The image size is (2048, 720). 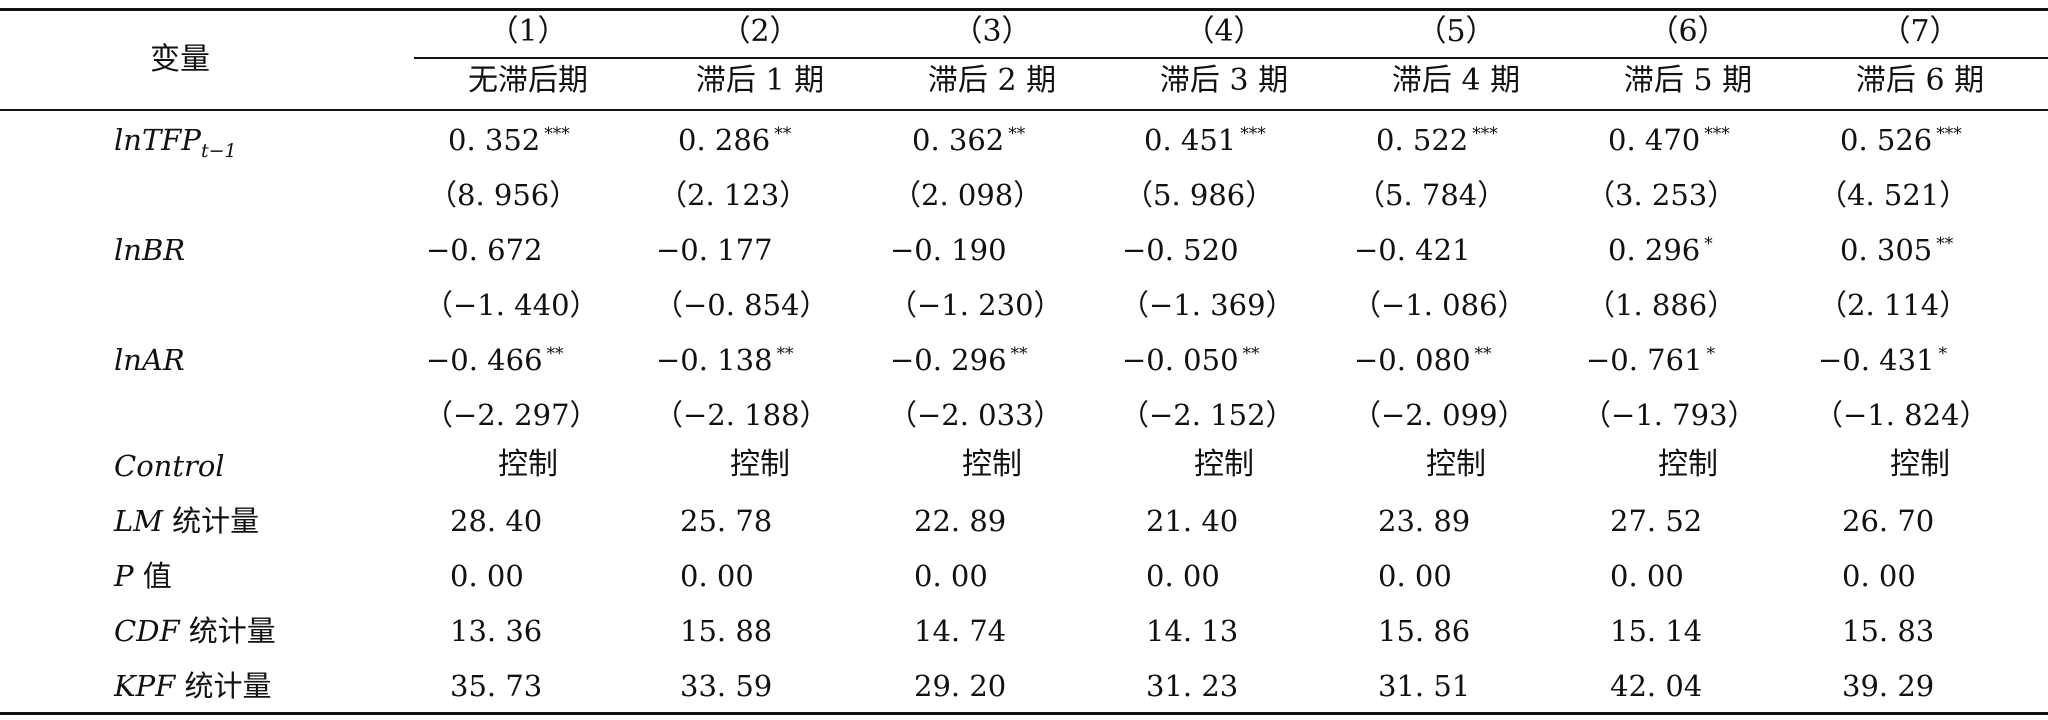 I want to click on coefficient-value: −0. 520, so click(x=1180, y=250).